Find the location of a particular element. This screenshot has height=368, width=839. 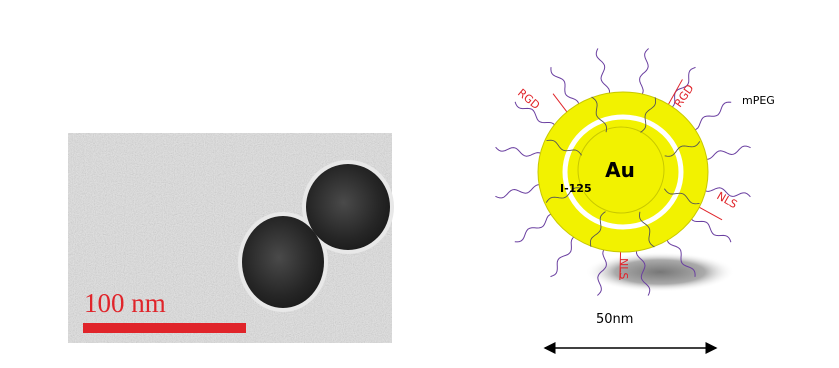

au-core is located at coordinates (621, 170).